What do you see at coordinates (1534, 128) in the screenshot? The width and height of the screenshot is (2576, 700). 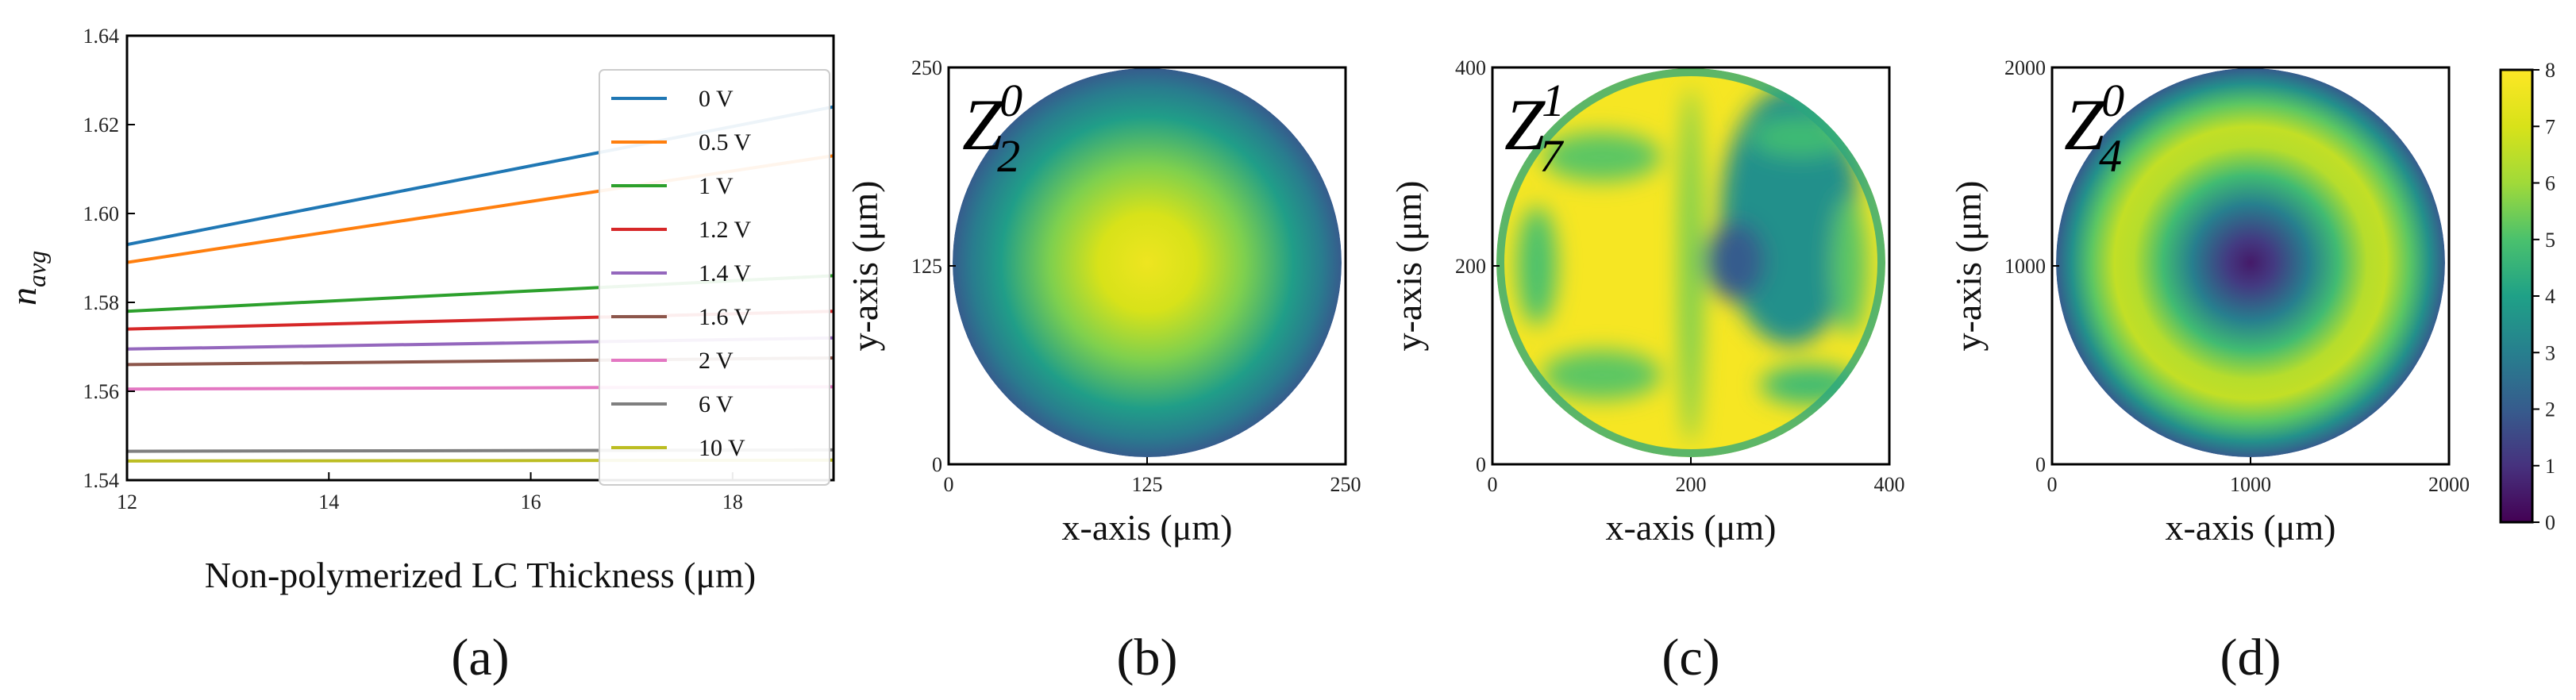 I see `panel-c-zernike-label: Z1 7` at bounding box center [1534, 128].